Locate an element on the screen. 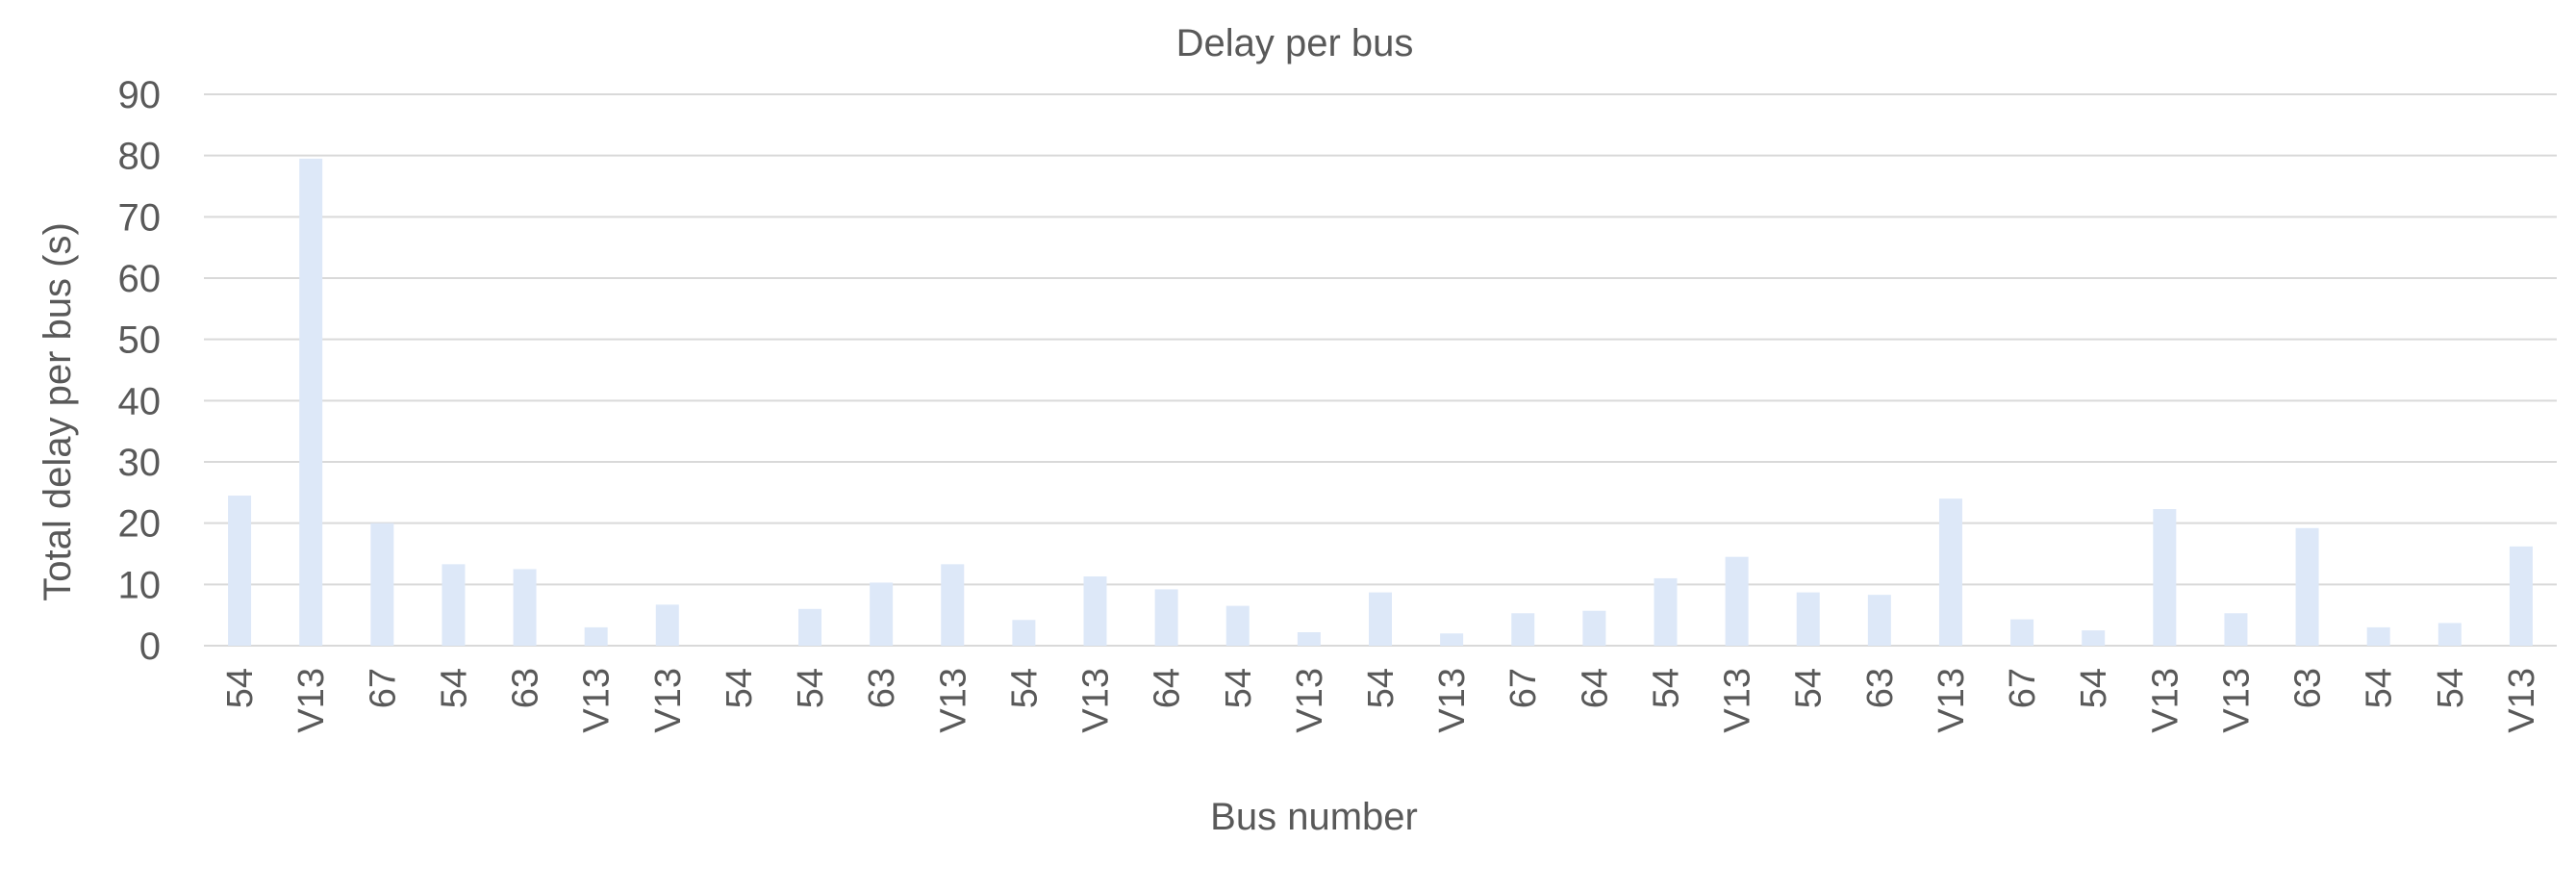  y-tick-label: 90 is located at coordinates (140, 95).